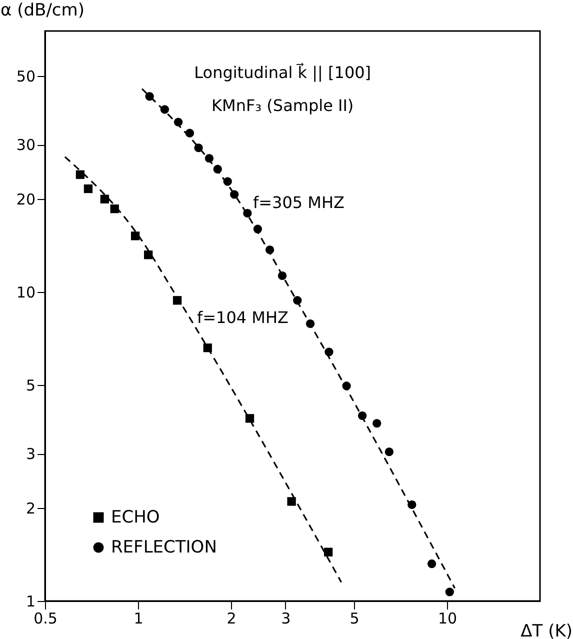  I want to click on x-axis-title: ΔT (K), so click(546, 630).